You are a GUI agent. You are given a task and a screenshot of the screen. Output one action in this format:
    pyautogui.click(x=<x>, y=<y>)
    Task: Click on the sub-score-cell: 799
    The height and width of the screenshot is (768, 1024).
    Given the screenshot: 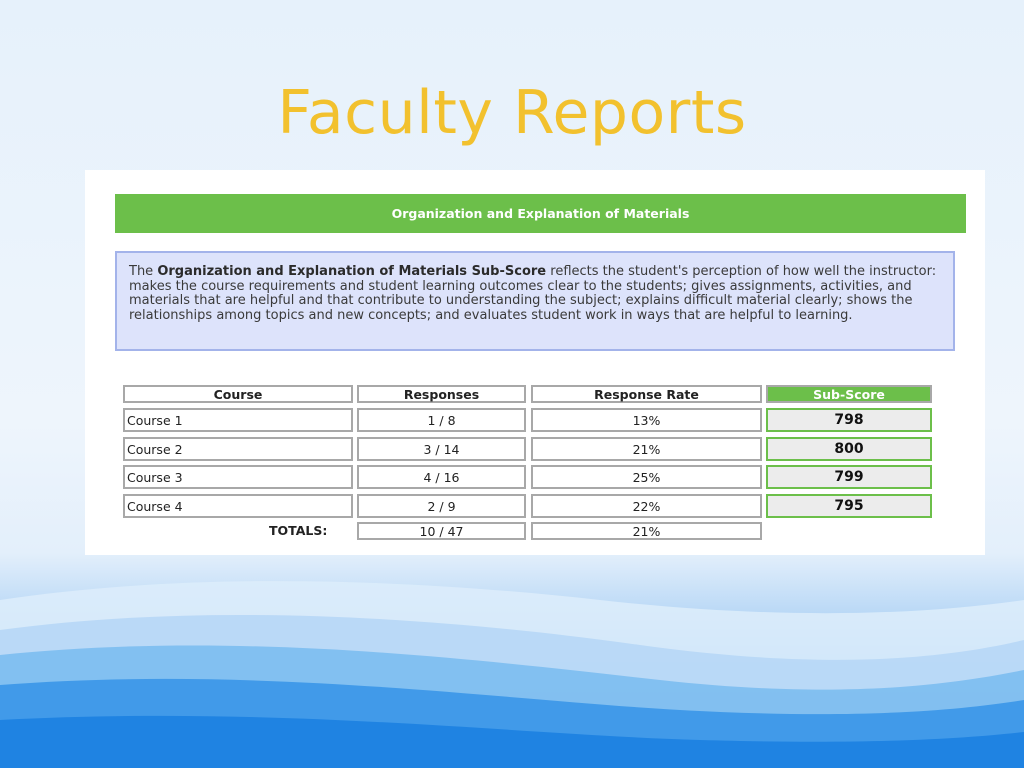 What is the action you would take?
    pyautogui.click(x=849, y=477)
    